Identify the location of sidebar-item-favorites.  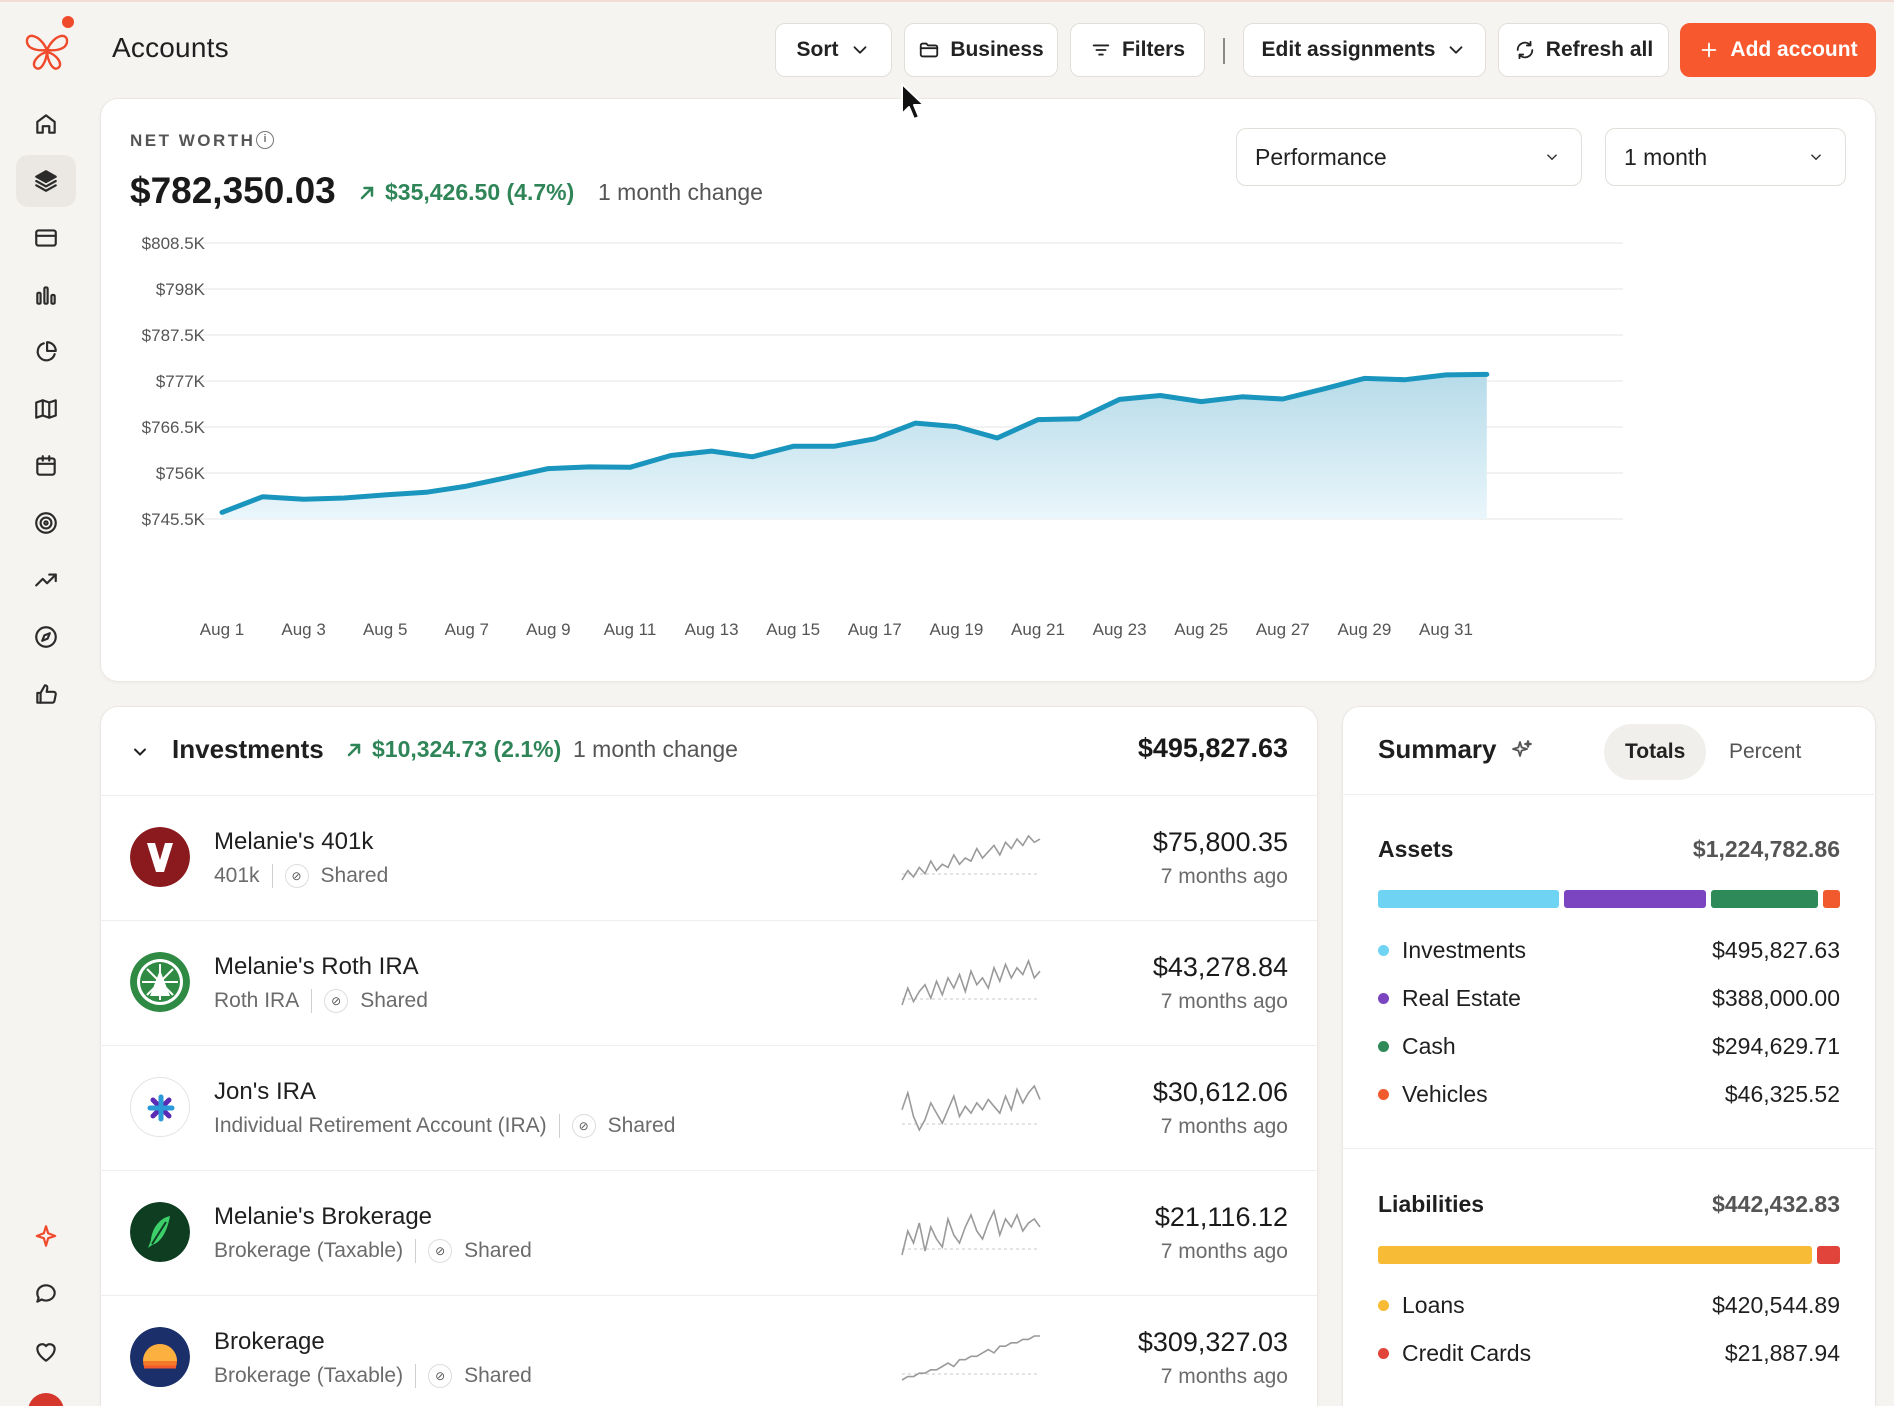
(46, 1352).